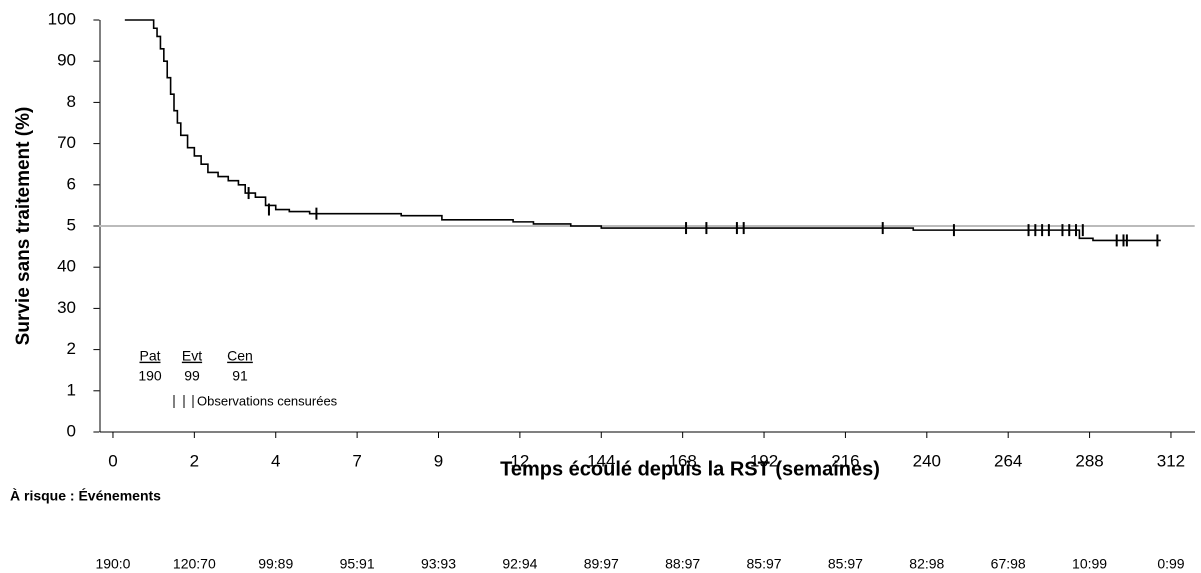 This screenshot has height=573, width=1201. What do you see at coordinates (682, 564) in the screenshot?
I see `at-risk-value: 88:97` at bounding box center [682, 564].